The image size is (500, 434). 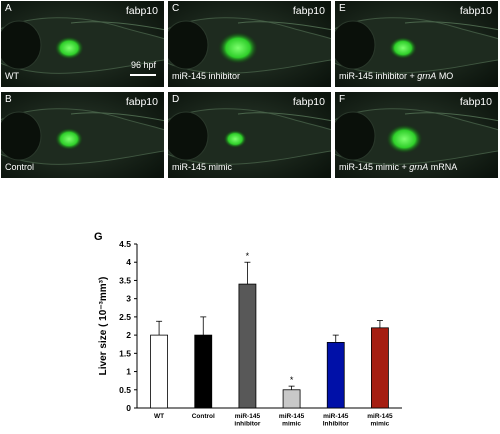 What do you see at coordinates (443, 167) in the screenshot?
I see `condition-suffix: mRNA` at bounding box center [443, 167].